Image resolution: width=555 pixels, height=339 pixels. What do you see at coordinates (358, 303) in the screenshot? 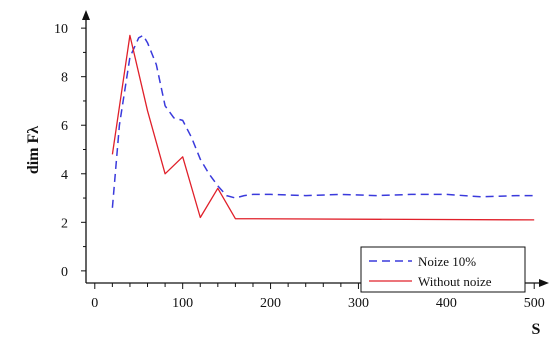
I see `x-tick-label: 300` at bounding box center [358, 303].